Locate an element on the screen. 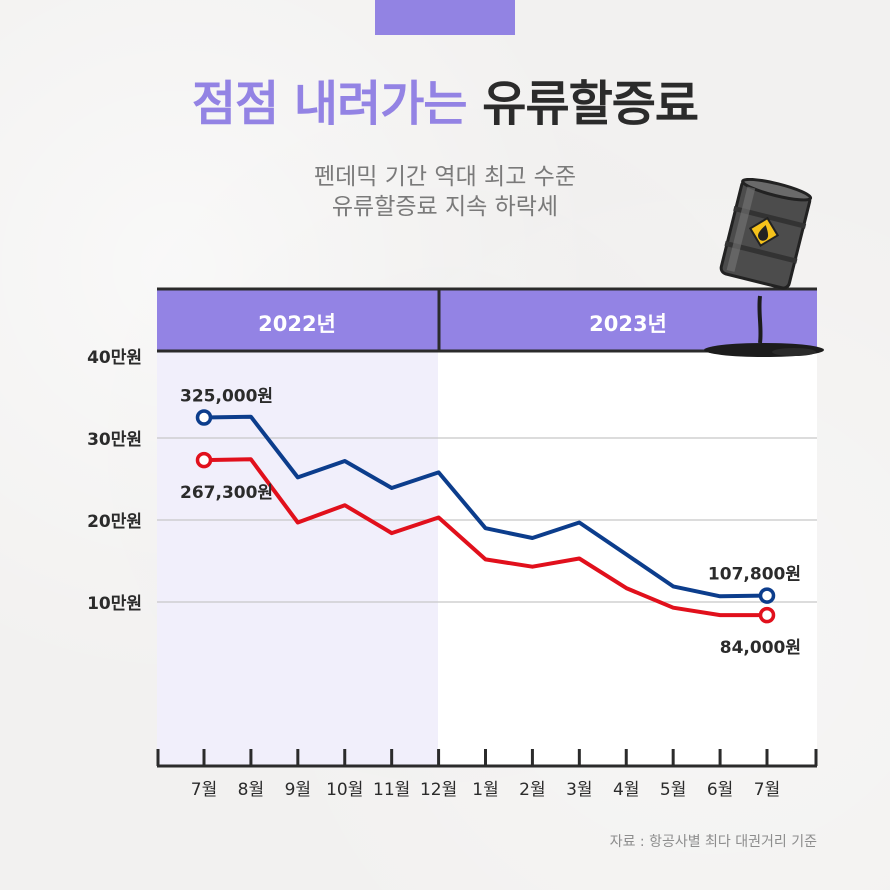 The image size is (890, 890). x-tick-label: 5월 is located at coordinates (673, 790).